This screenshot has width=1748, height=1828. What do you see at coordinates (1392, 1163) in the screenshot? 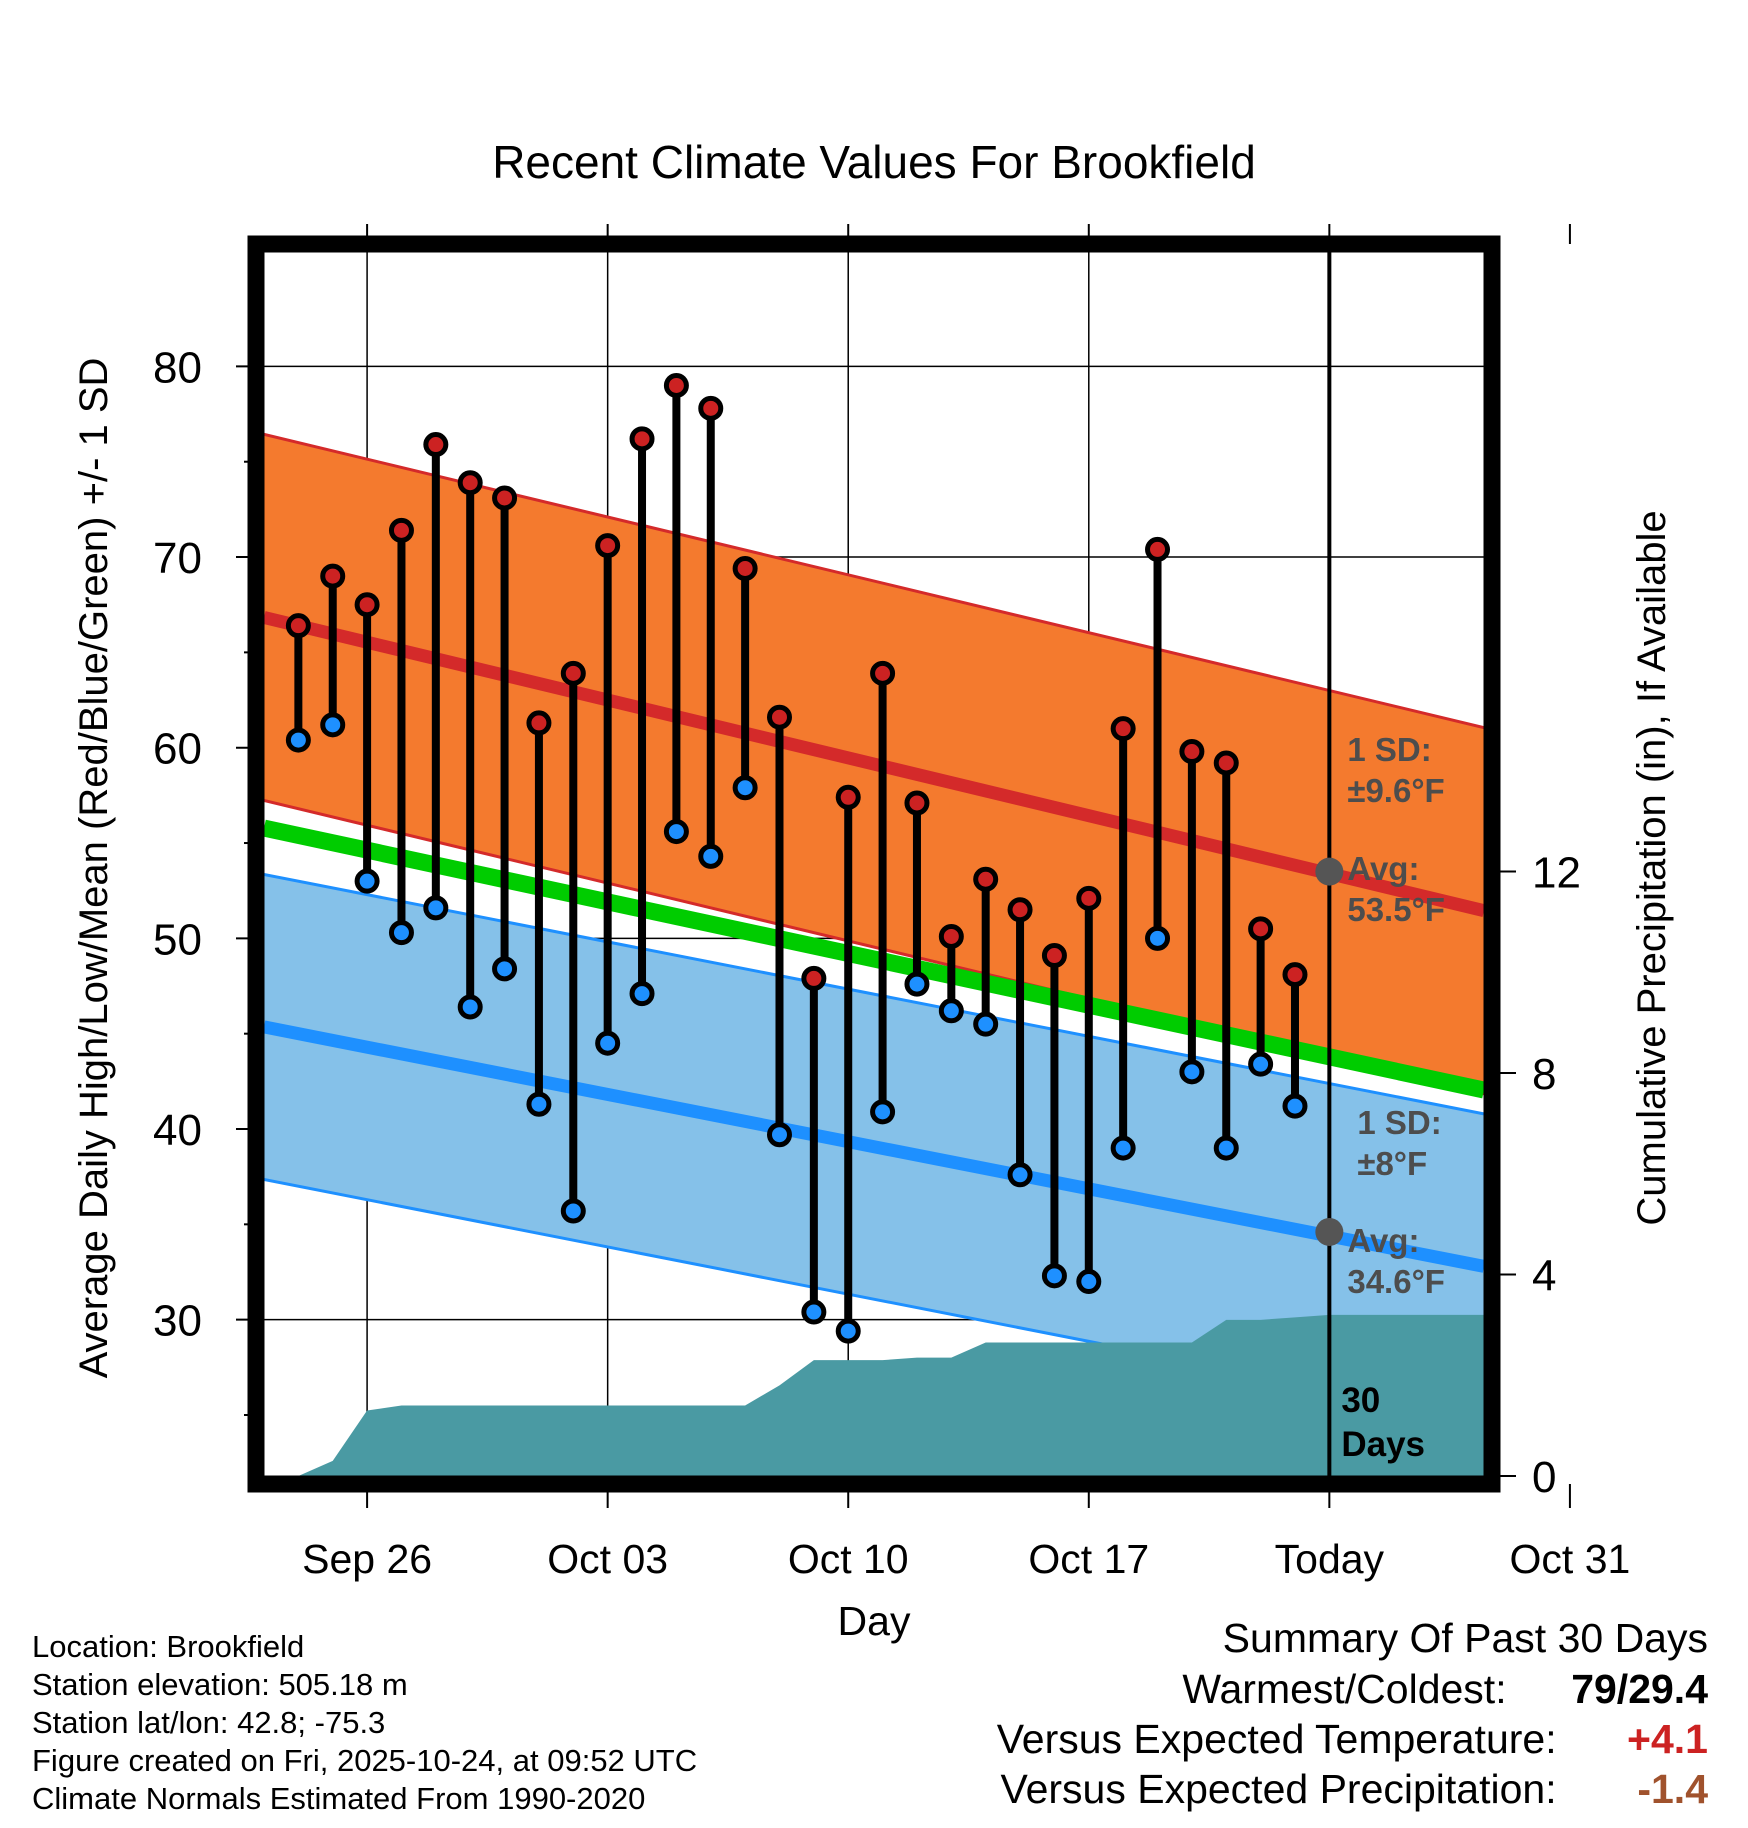
I see `low-sd-value: ±8°F` at bounding box center [1392, 1163].